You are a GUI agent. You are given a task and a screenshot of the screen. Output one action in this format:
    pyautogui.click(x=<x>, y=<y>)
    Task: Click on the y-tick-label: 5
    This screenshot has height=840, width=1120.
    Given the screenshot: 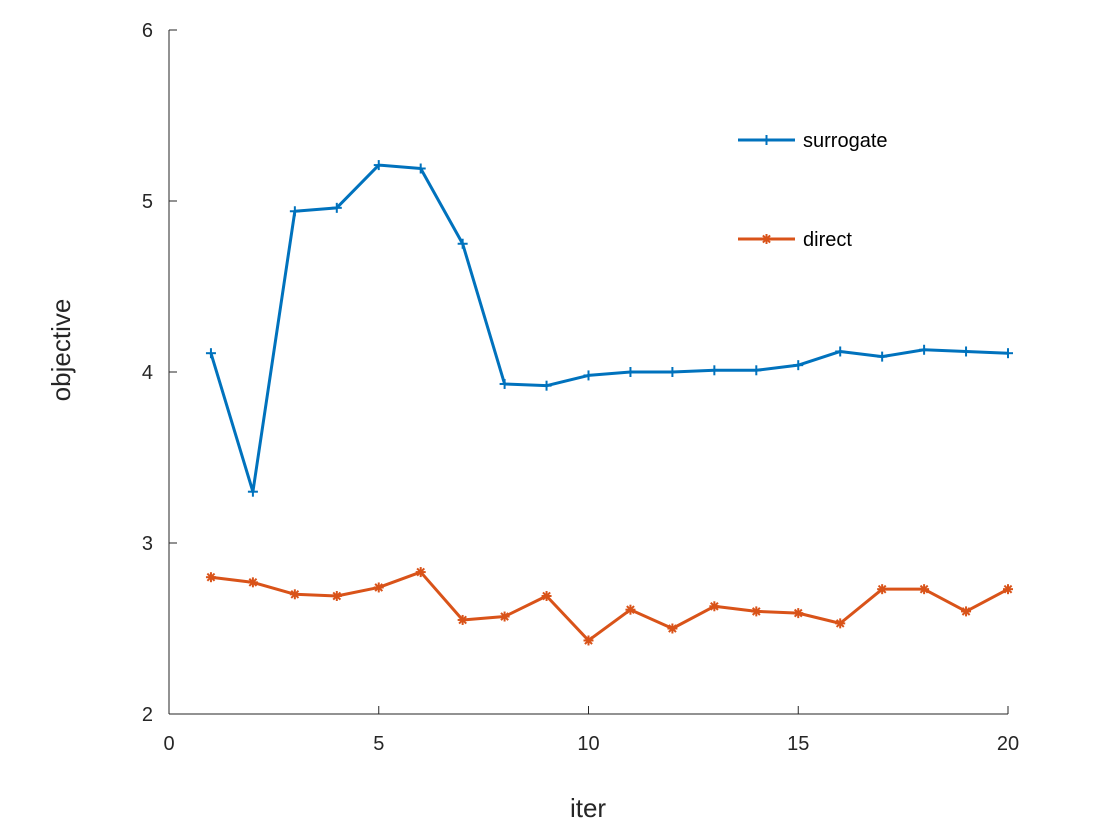 What is the action you would take?
    pyautogui.click(x=147, y=202)
    